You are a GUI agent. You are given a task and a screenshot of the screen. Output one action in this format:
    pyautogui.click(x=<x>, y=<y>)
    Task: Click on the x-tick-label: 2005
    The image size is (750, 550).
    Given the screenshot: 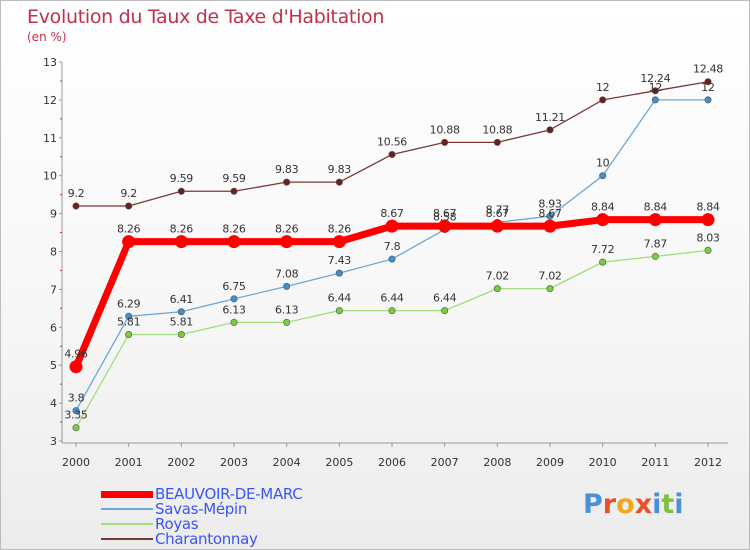 What is the action you would take?
    pyautogui.click(x=339, y=462)
    